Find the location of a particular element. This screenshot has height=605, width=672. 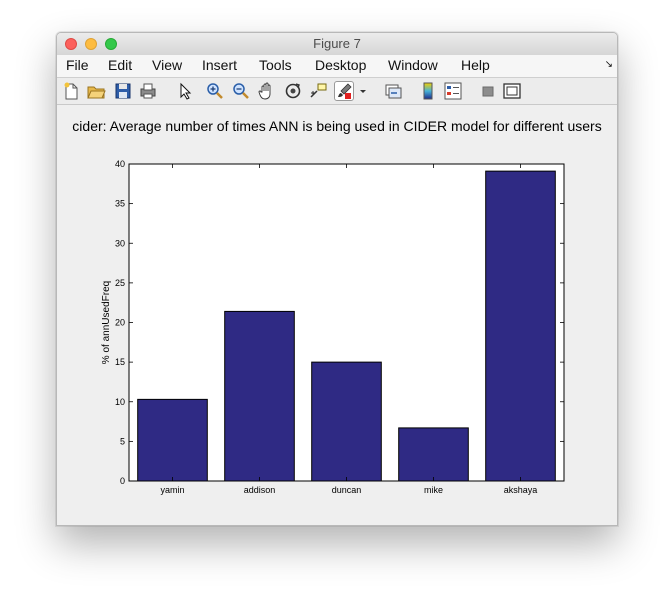

x-tick-label: yamin is located at coordinates (172, 490).